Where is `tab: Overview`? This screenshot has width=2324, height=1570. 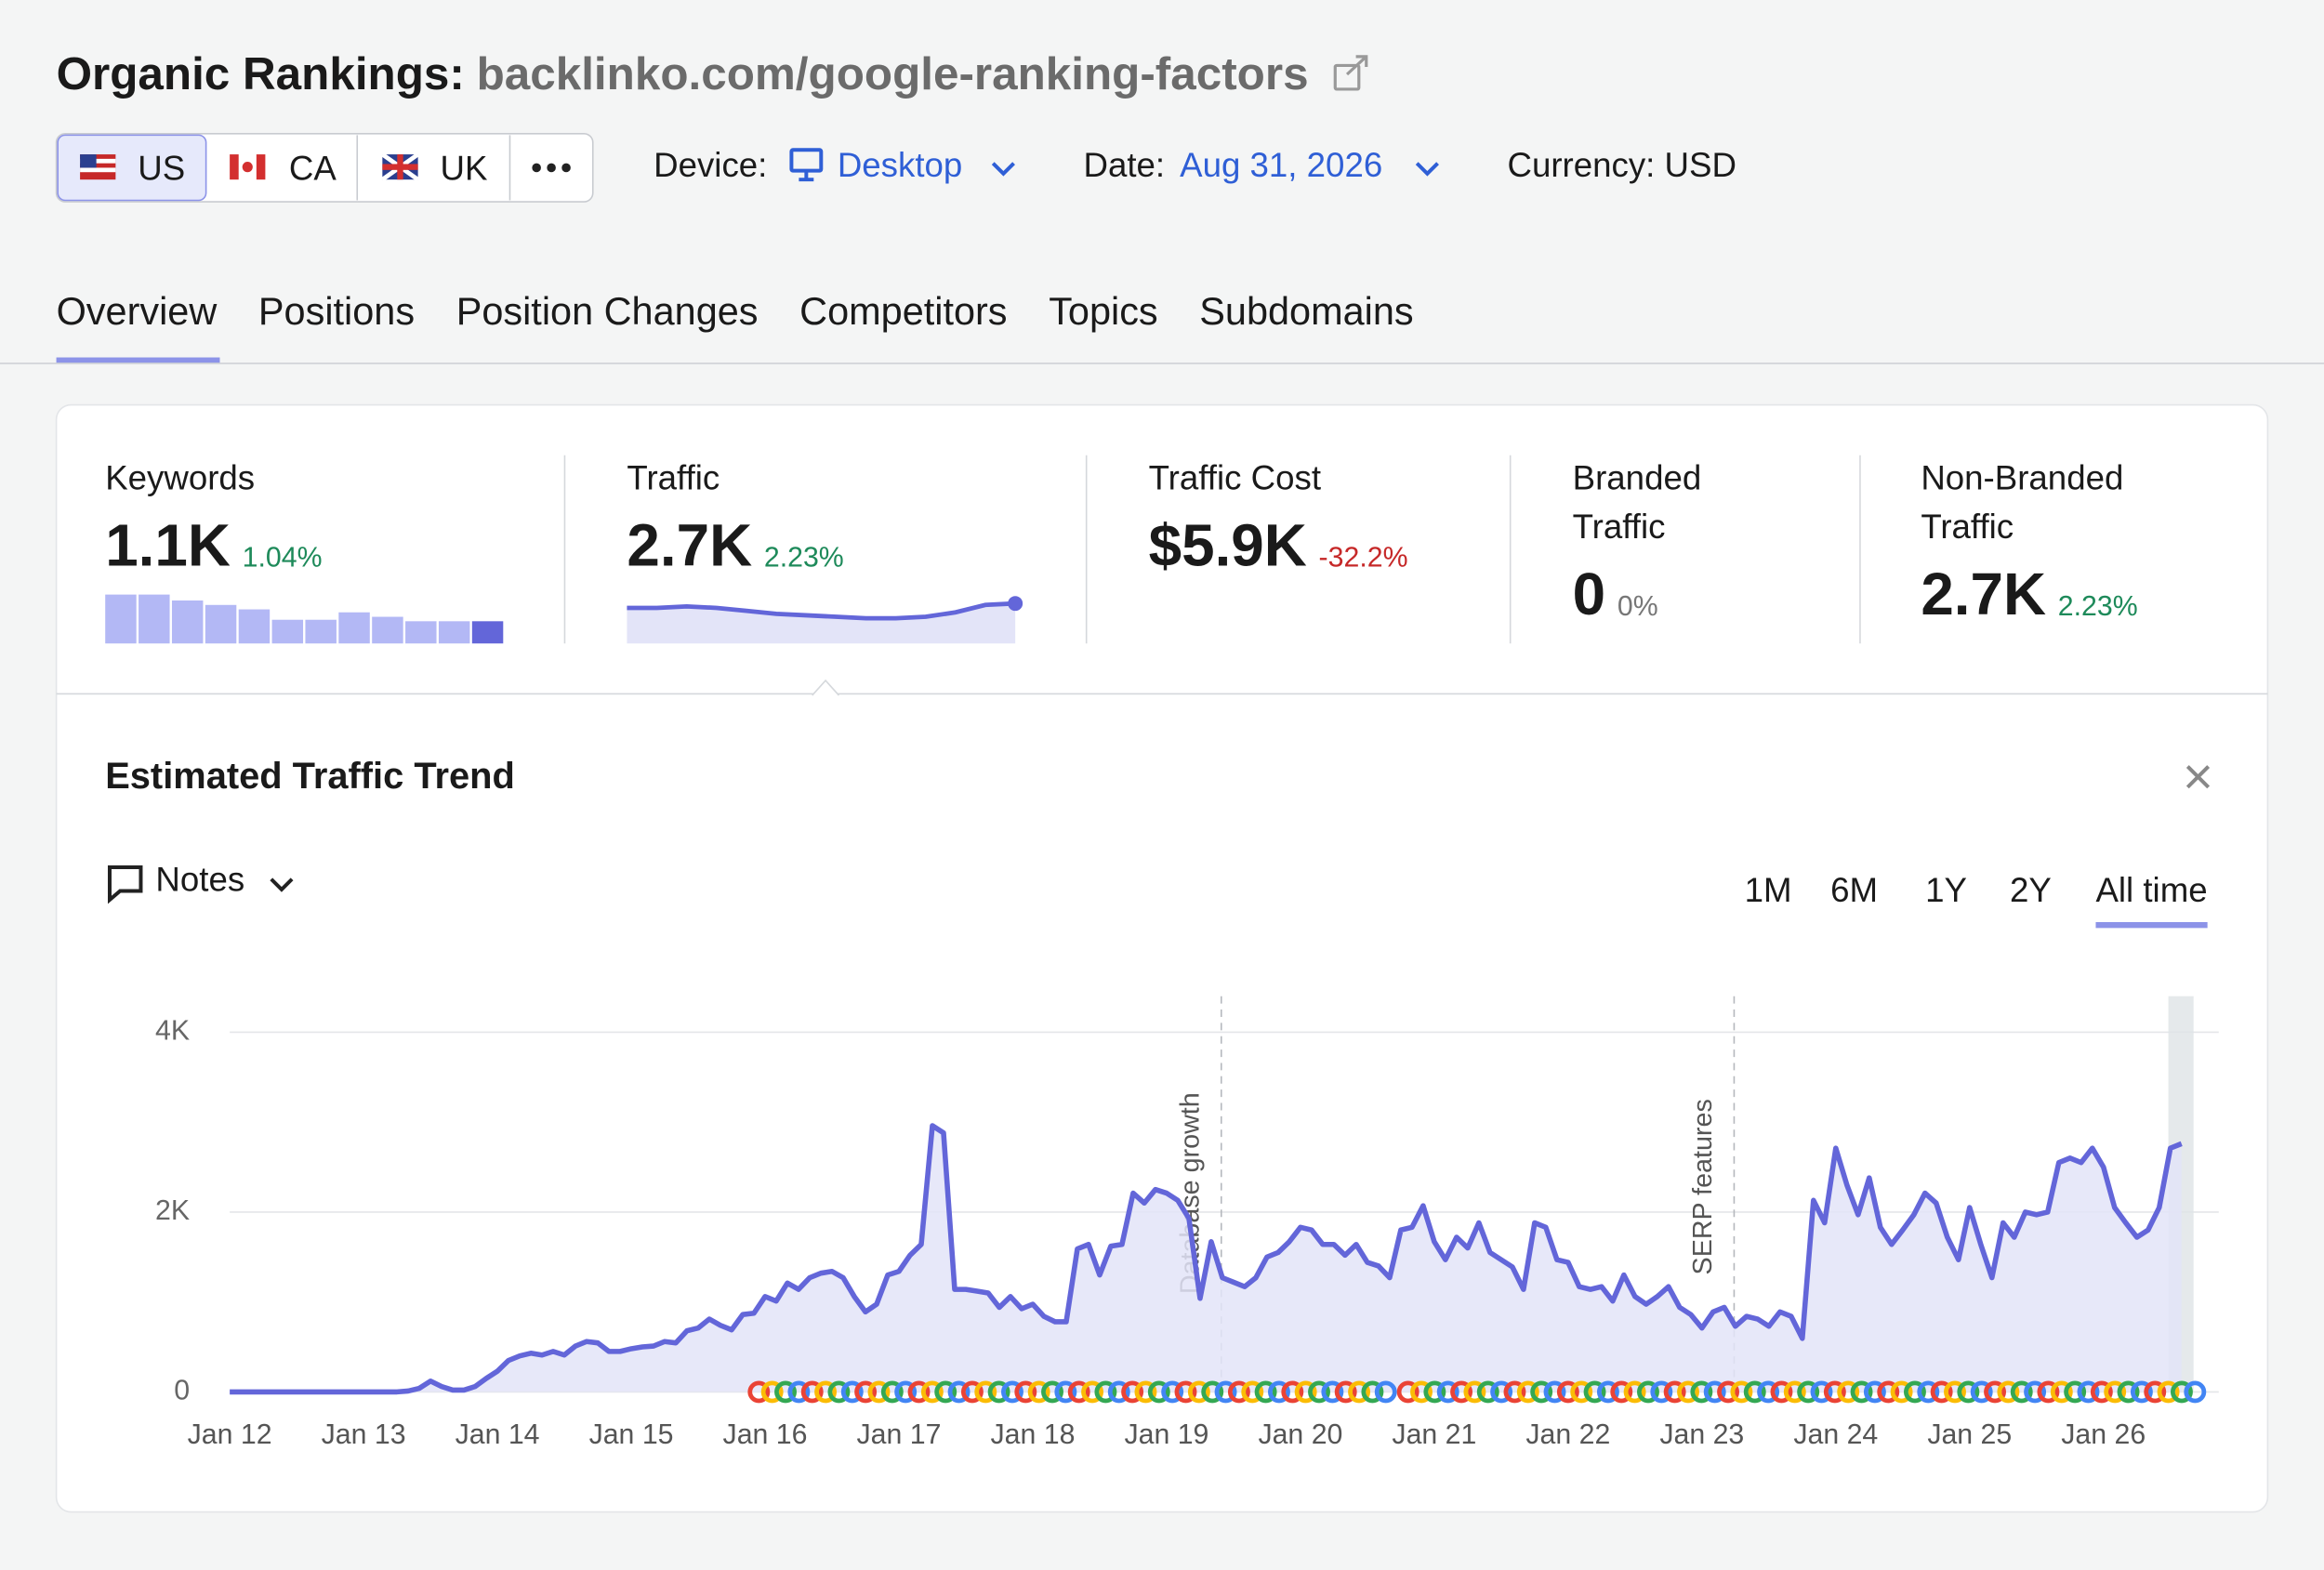 tab: Overview is located at coordinates (137, 311).